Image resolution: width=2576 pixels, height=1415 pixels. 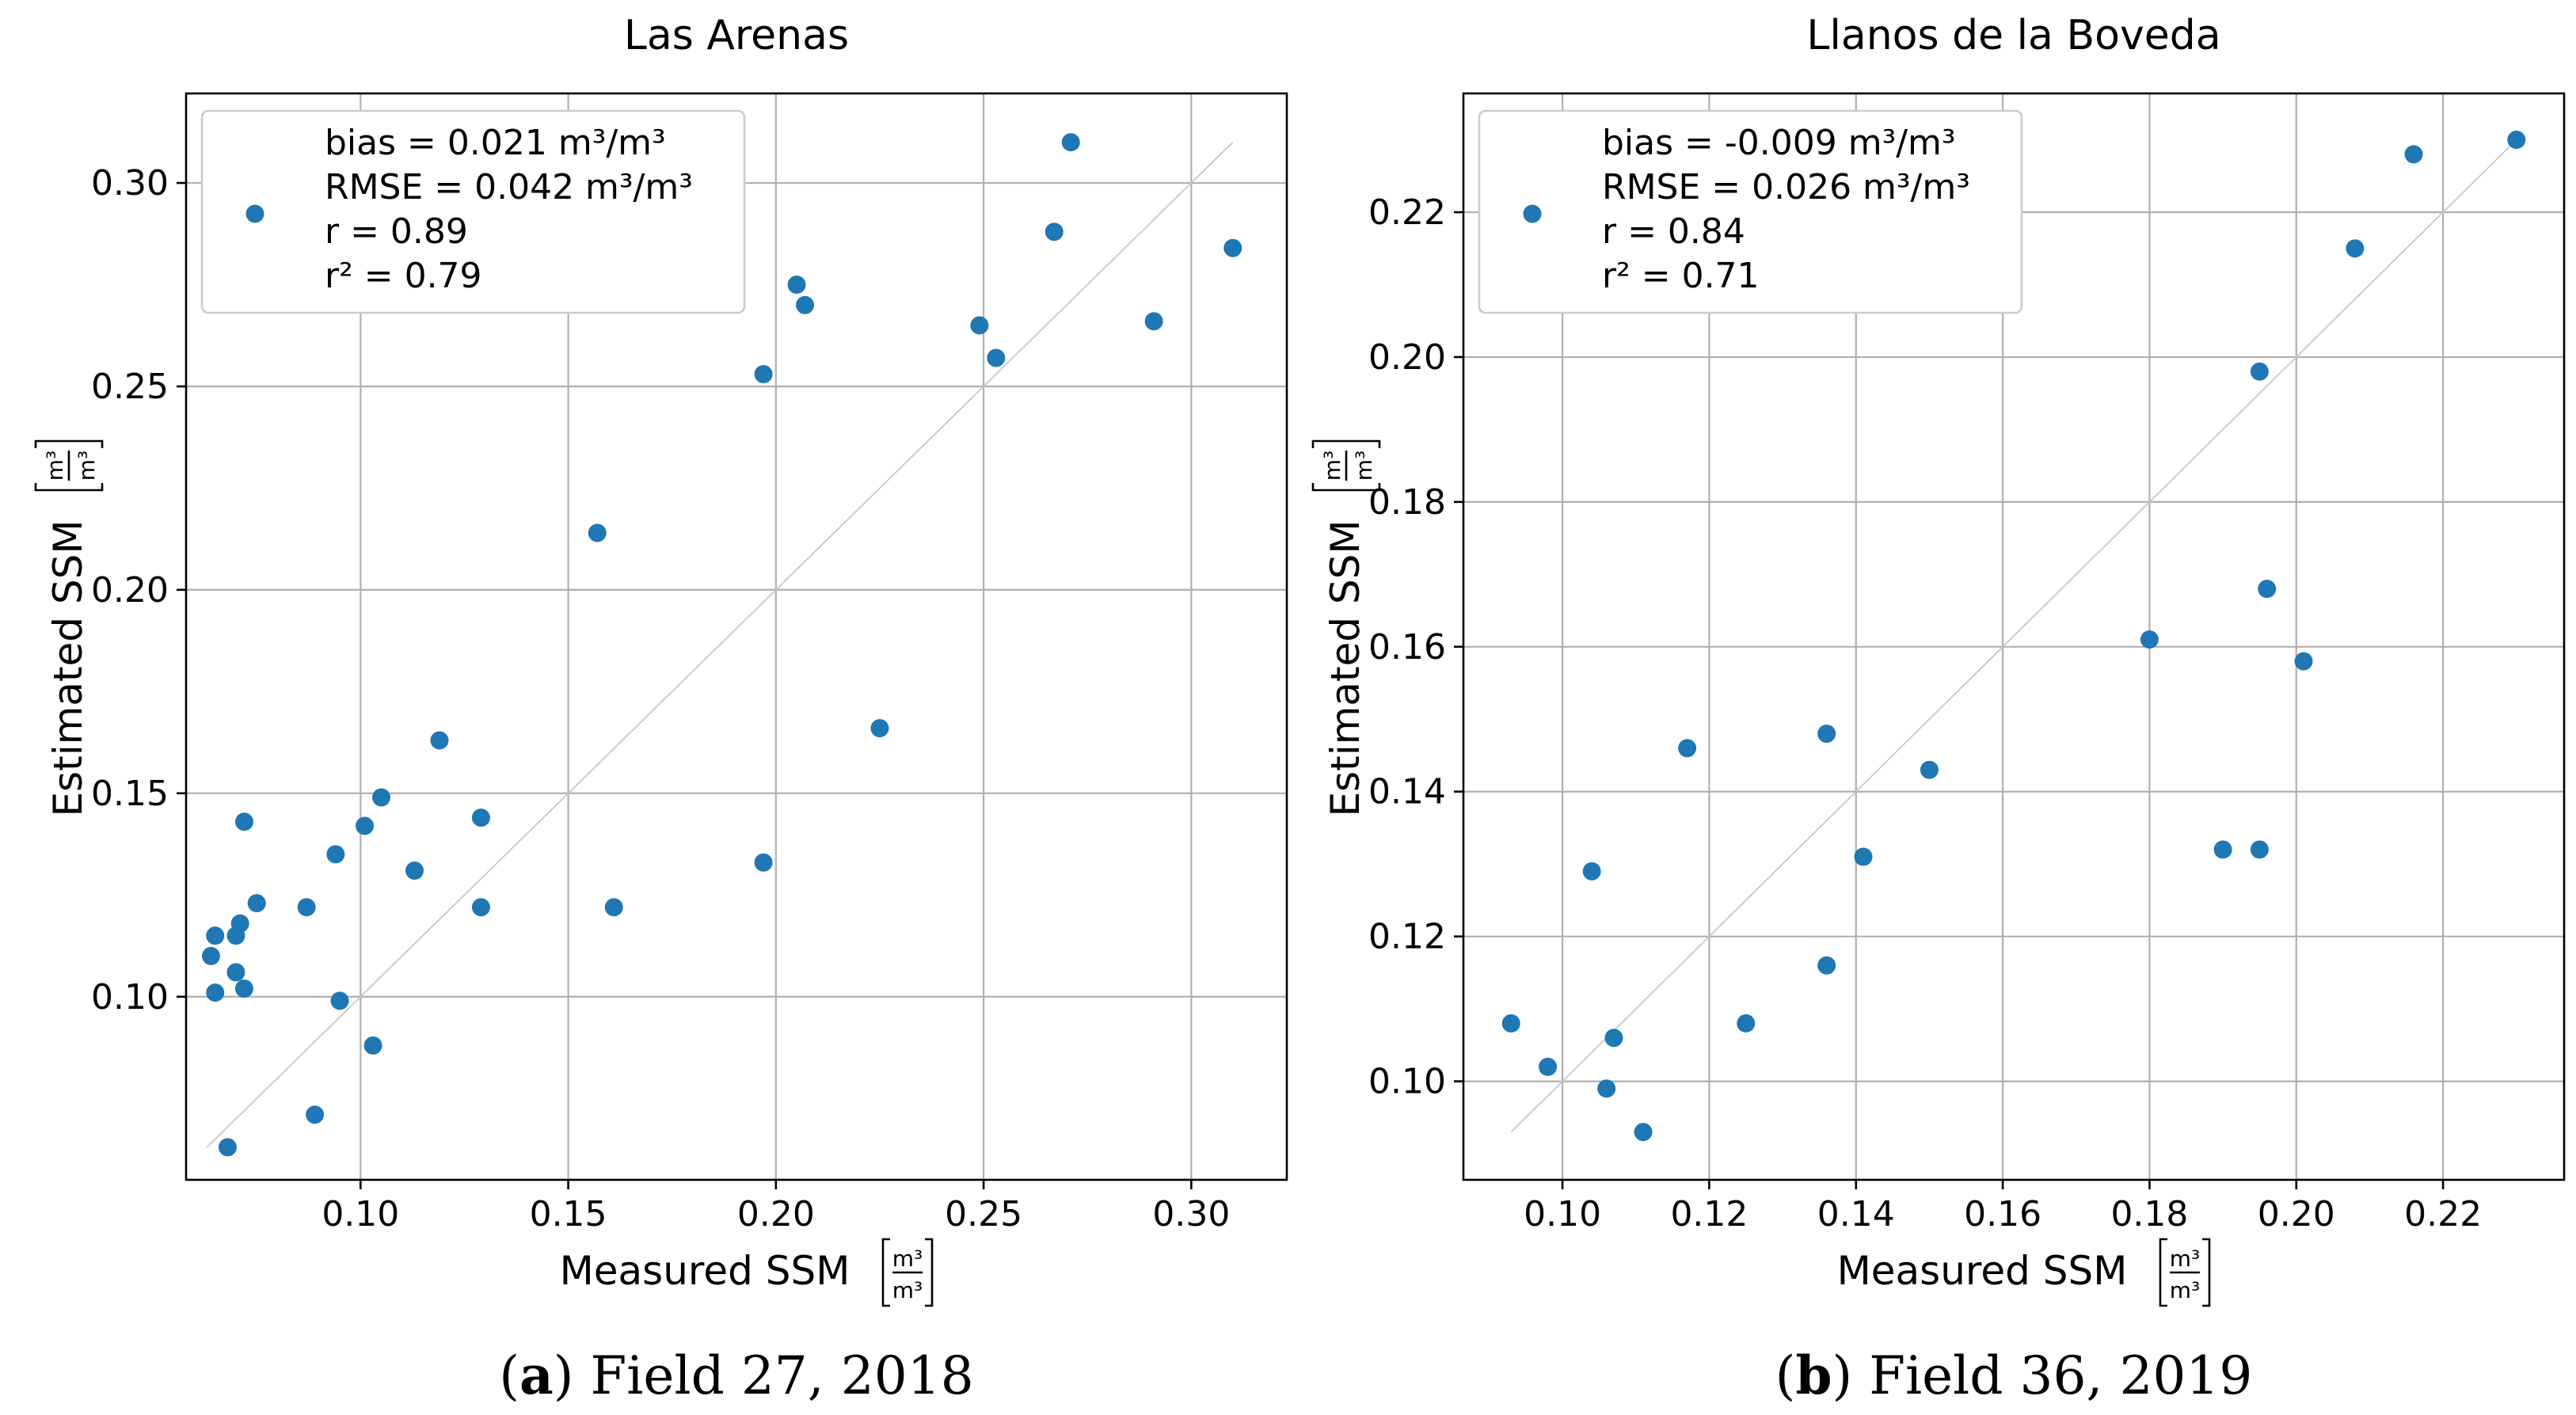 I want to click on y-axis-label-text: Estimated SSM, so click(x=1345, y=667).